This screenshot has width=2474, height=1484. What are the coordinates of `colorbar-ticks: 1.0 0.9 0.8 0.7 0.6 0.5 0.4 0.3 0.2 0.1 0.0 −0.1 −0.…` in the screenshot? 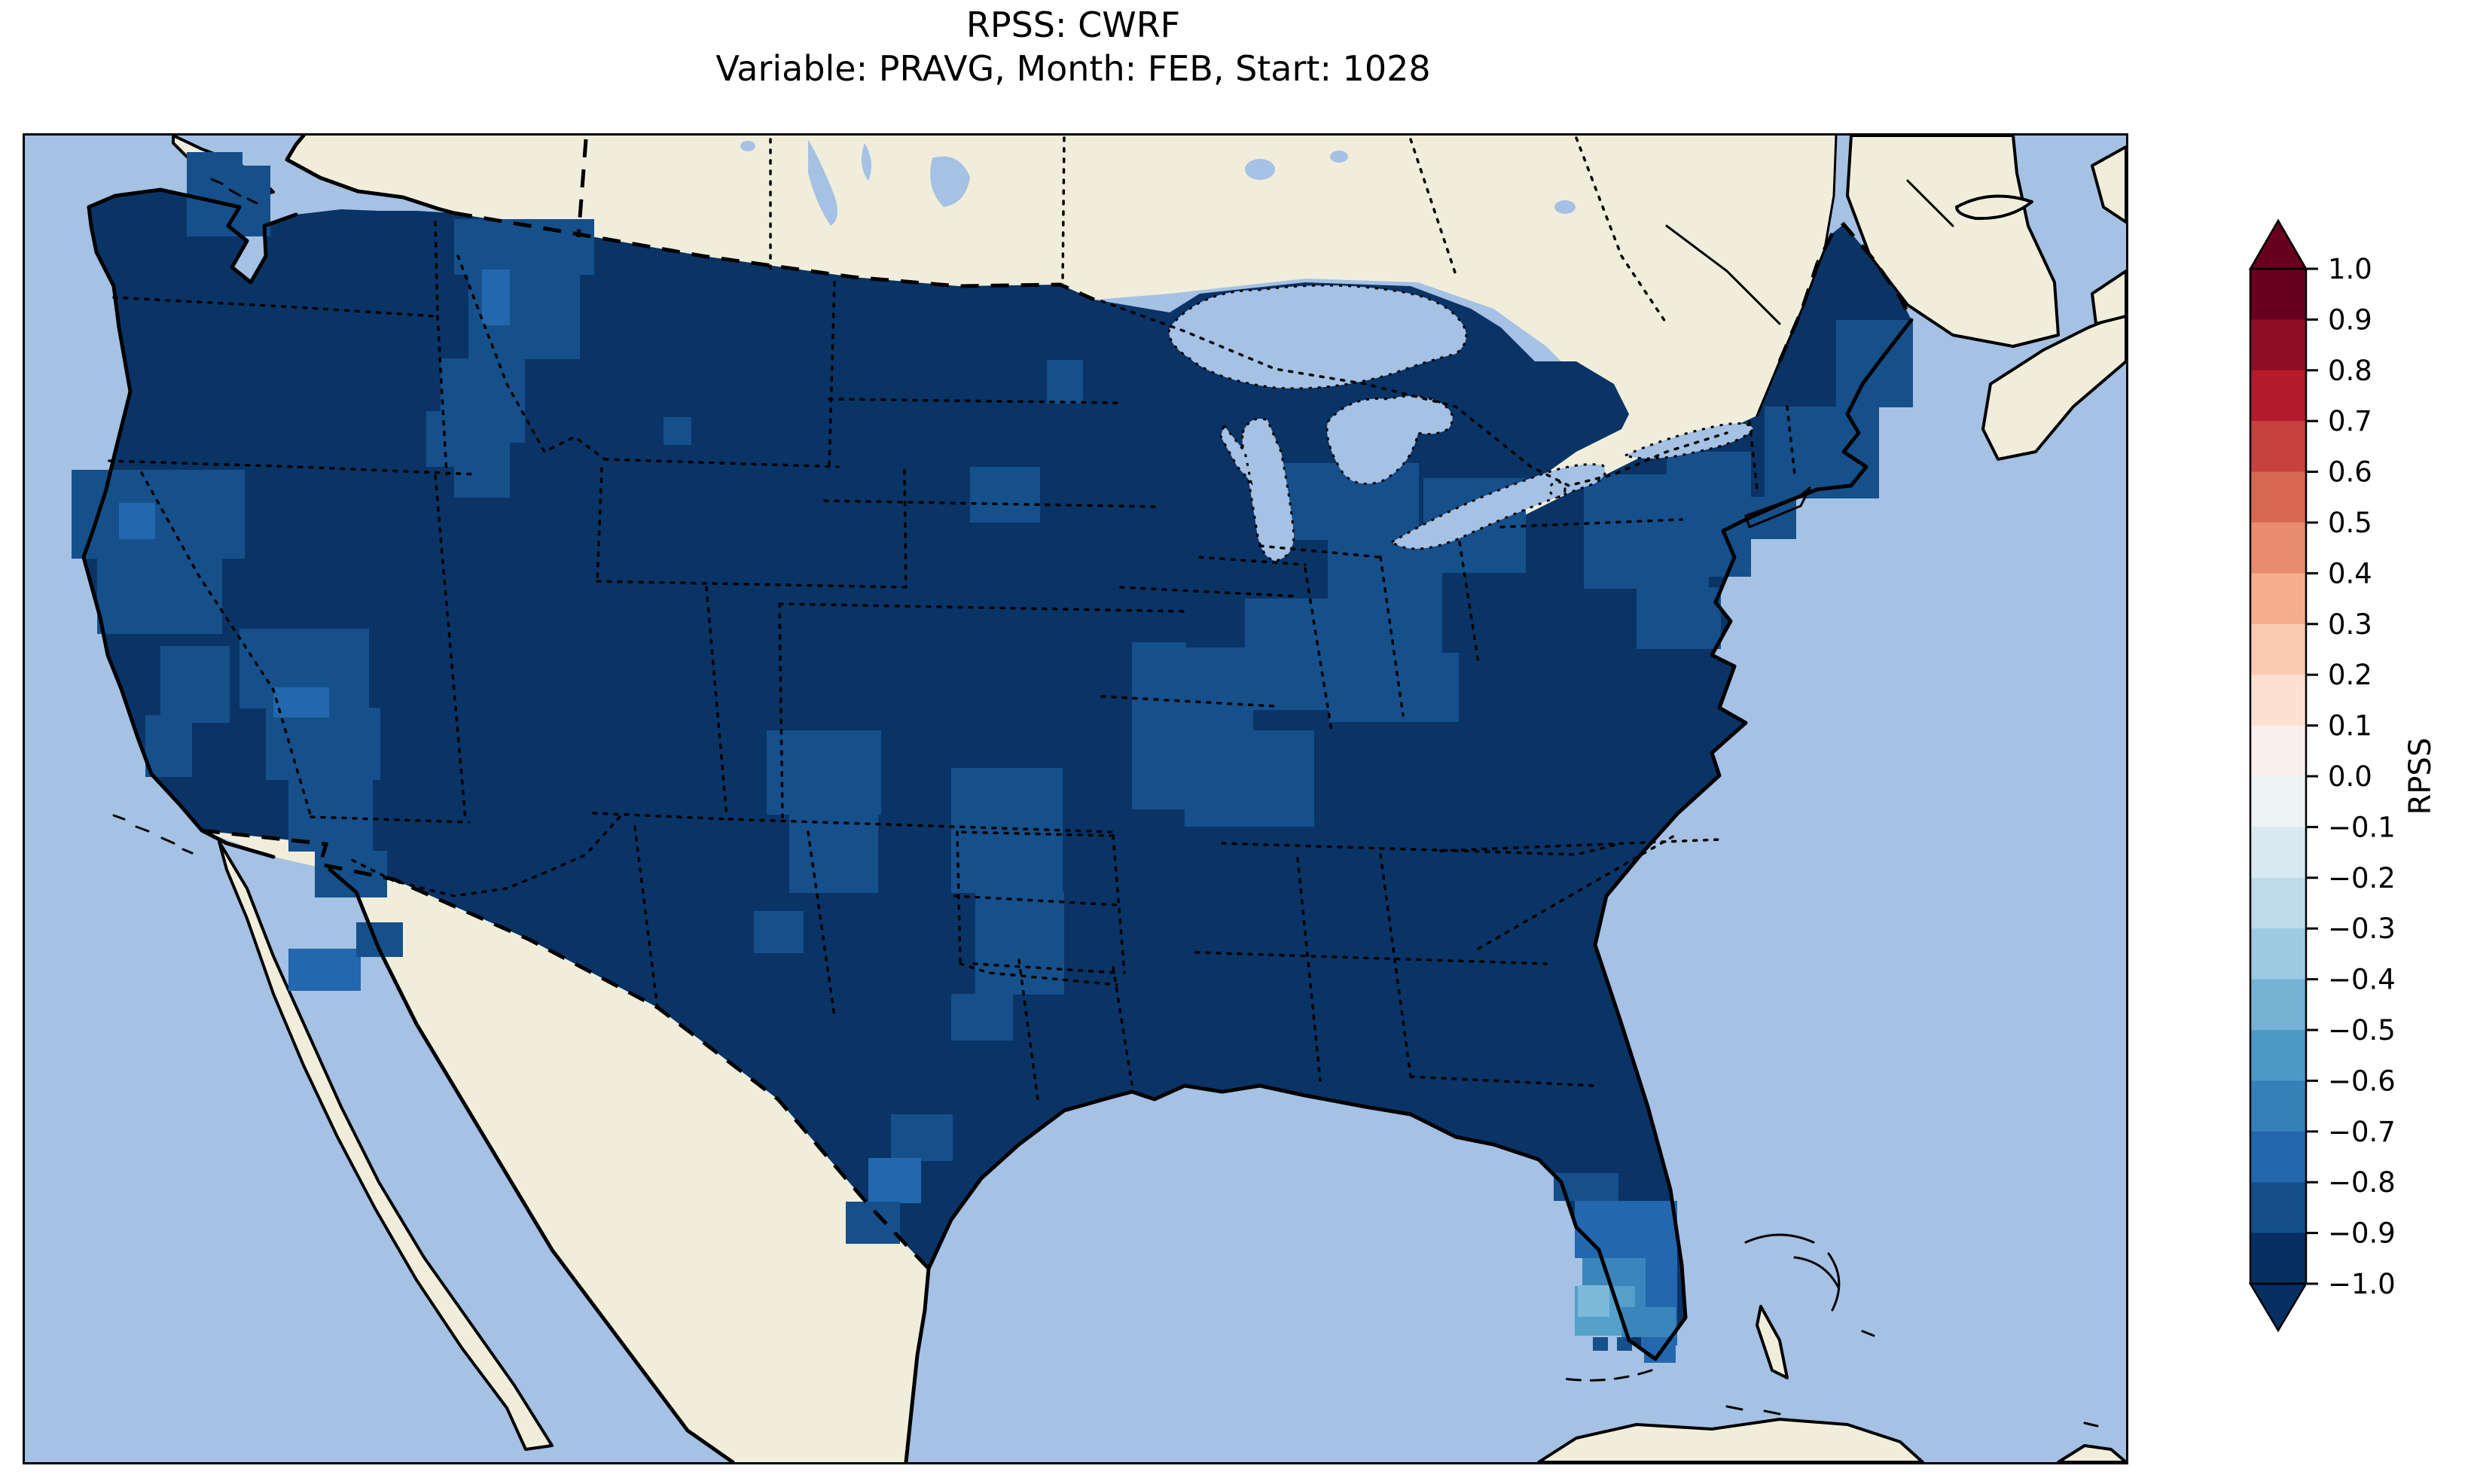 It's located at (2351, 776).